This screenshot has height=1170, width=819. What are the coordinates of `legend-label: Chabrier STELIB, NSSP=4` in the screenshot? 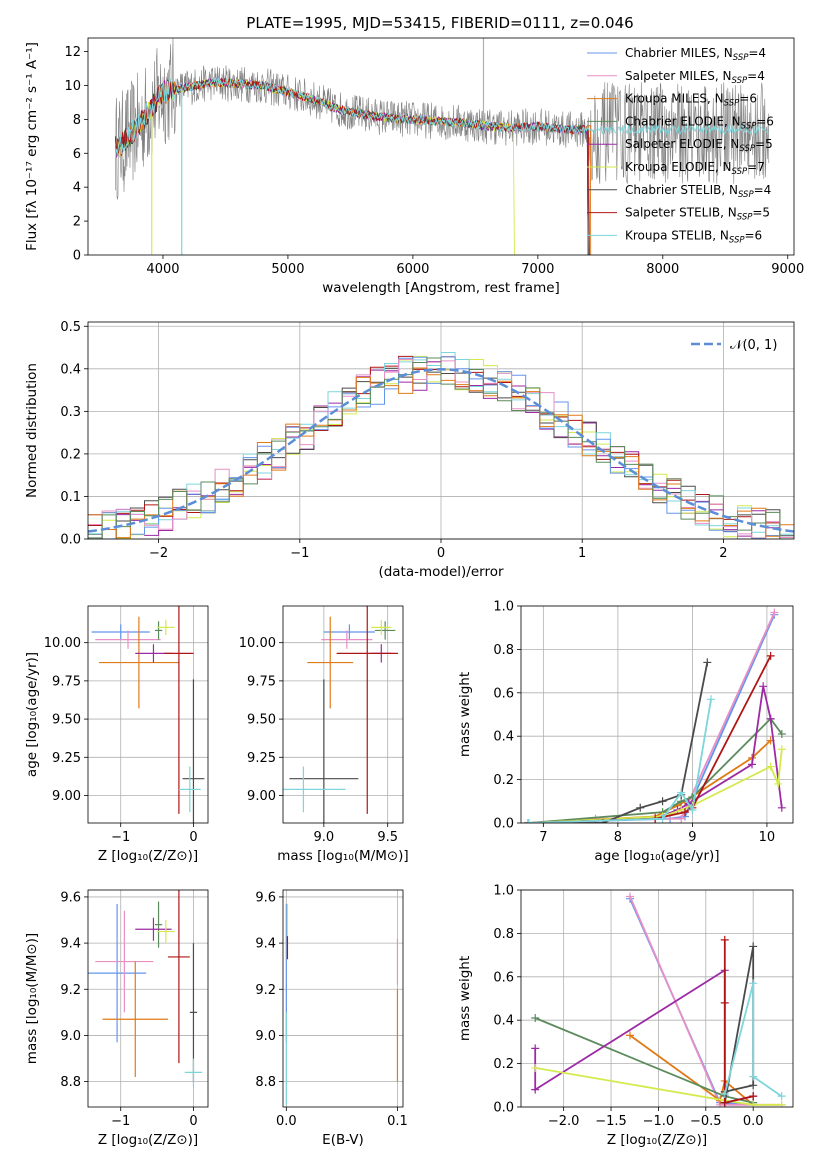 It's located at (698, 191).